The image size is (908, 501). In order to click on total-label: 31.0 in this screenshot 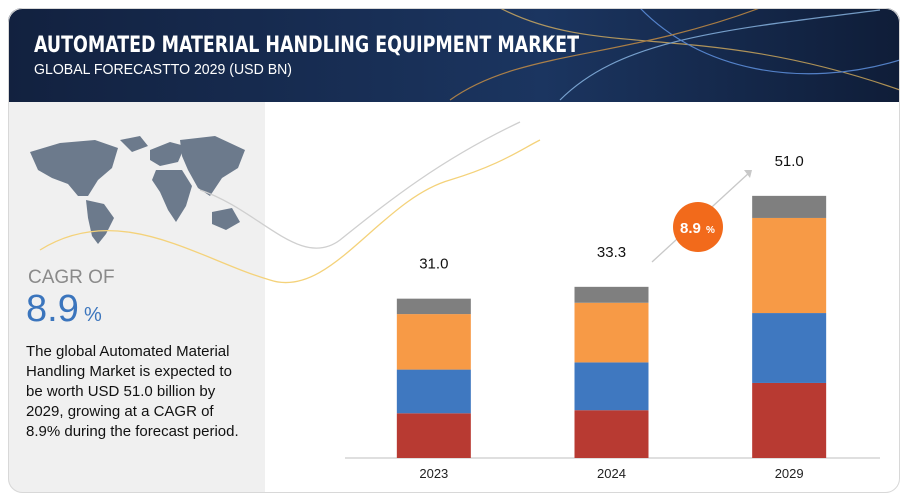, I will do `click(433, 264)`.